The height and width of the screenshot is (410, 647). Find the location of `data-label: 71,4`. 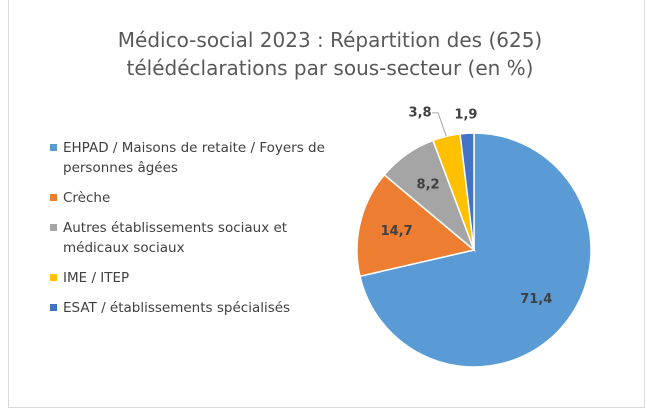

data-label: 71,4 is located at coordinates (536, 299).